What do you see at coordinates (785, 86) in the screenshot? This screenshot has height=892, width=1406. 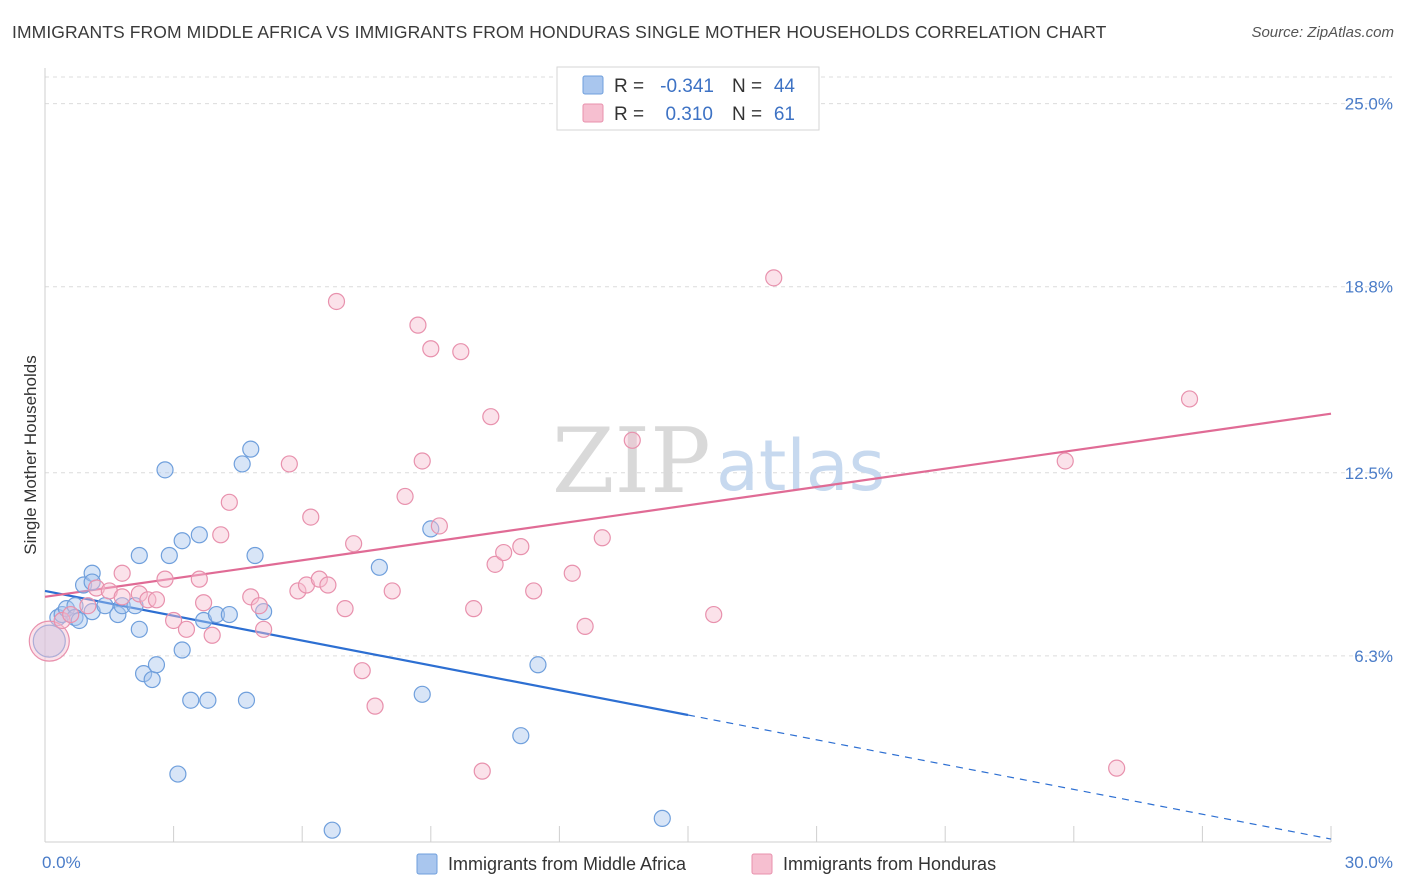 I see `legend-n-value-1: 44` at bounding box center [785, 86].